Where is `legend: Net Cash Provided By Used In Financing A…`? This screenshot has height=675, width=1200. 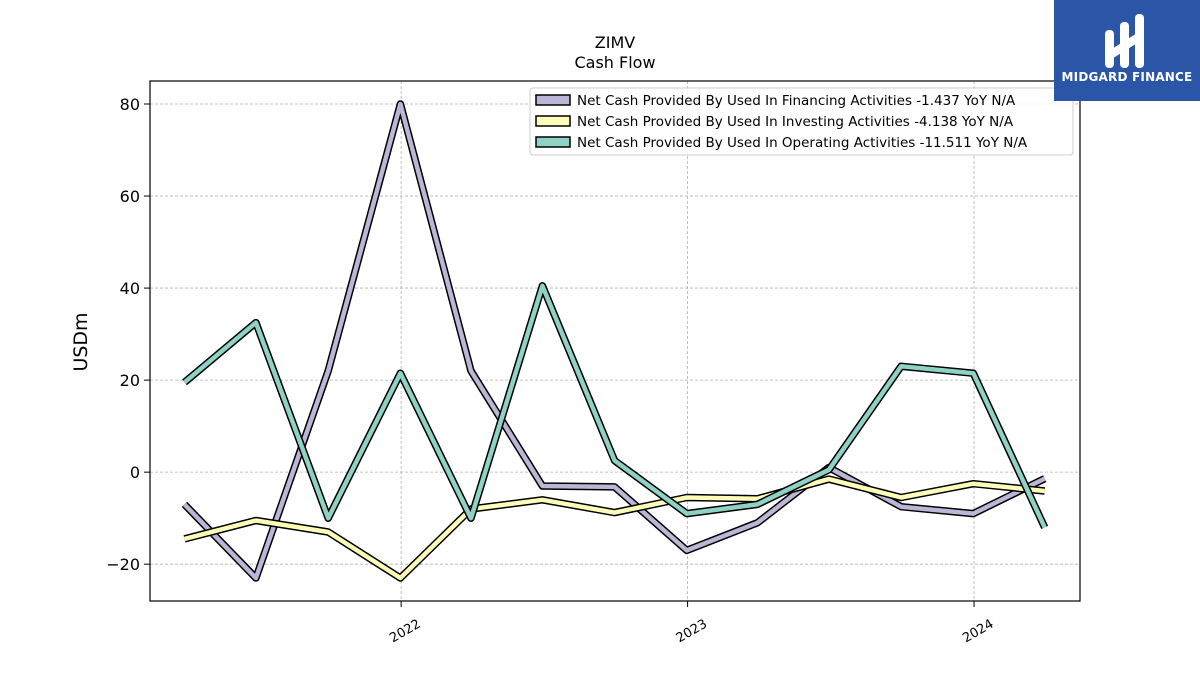 legend: Net Cash Provided By Used In Financing A… is located at coordinates (801, 121).